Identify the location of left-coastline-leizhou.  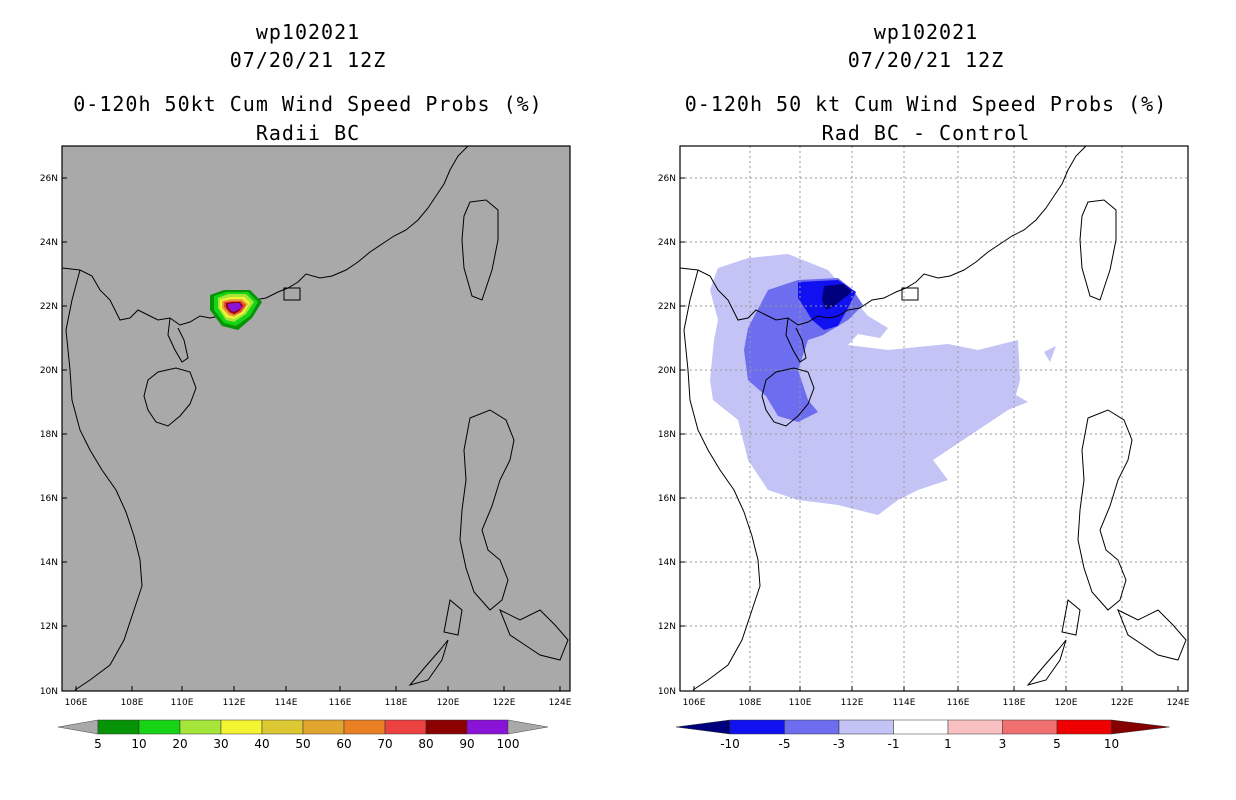
(178, 340).